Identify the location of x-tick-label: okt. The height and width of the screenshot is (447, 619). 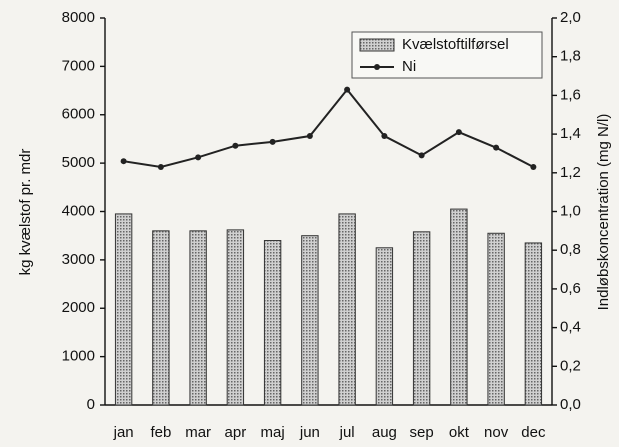
(459, 432).